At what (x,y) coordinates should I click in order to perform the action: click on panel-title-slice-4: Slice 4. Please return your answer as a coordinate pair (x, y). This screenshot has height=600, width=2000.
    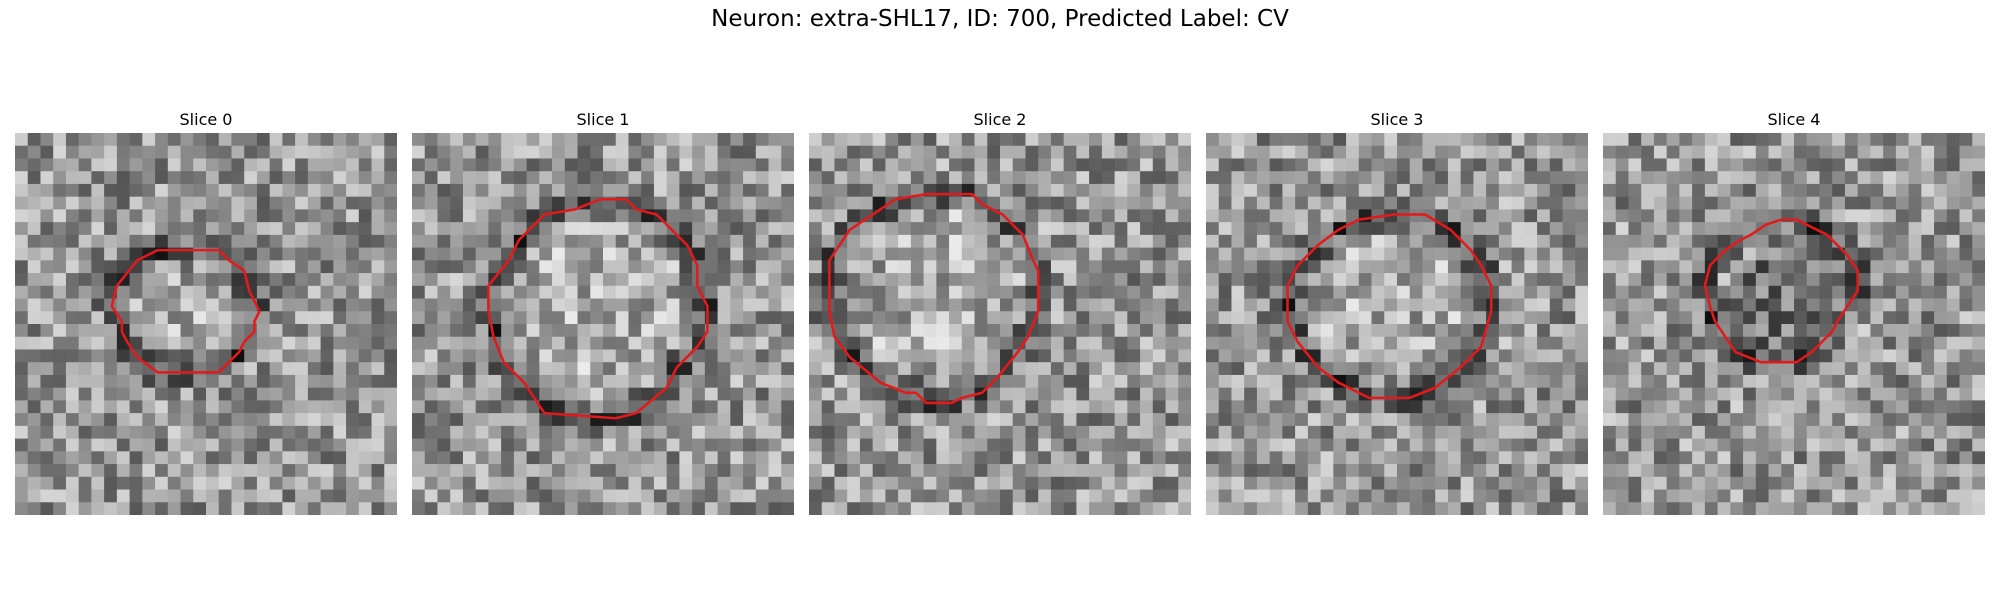
    Looking at the image, I should click on (1794, 119).